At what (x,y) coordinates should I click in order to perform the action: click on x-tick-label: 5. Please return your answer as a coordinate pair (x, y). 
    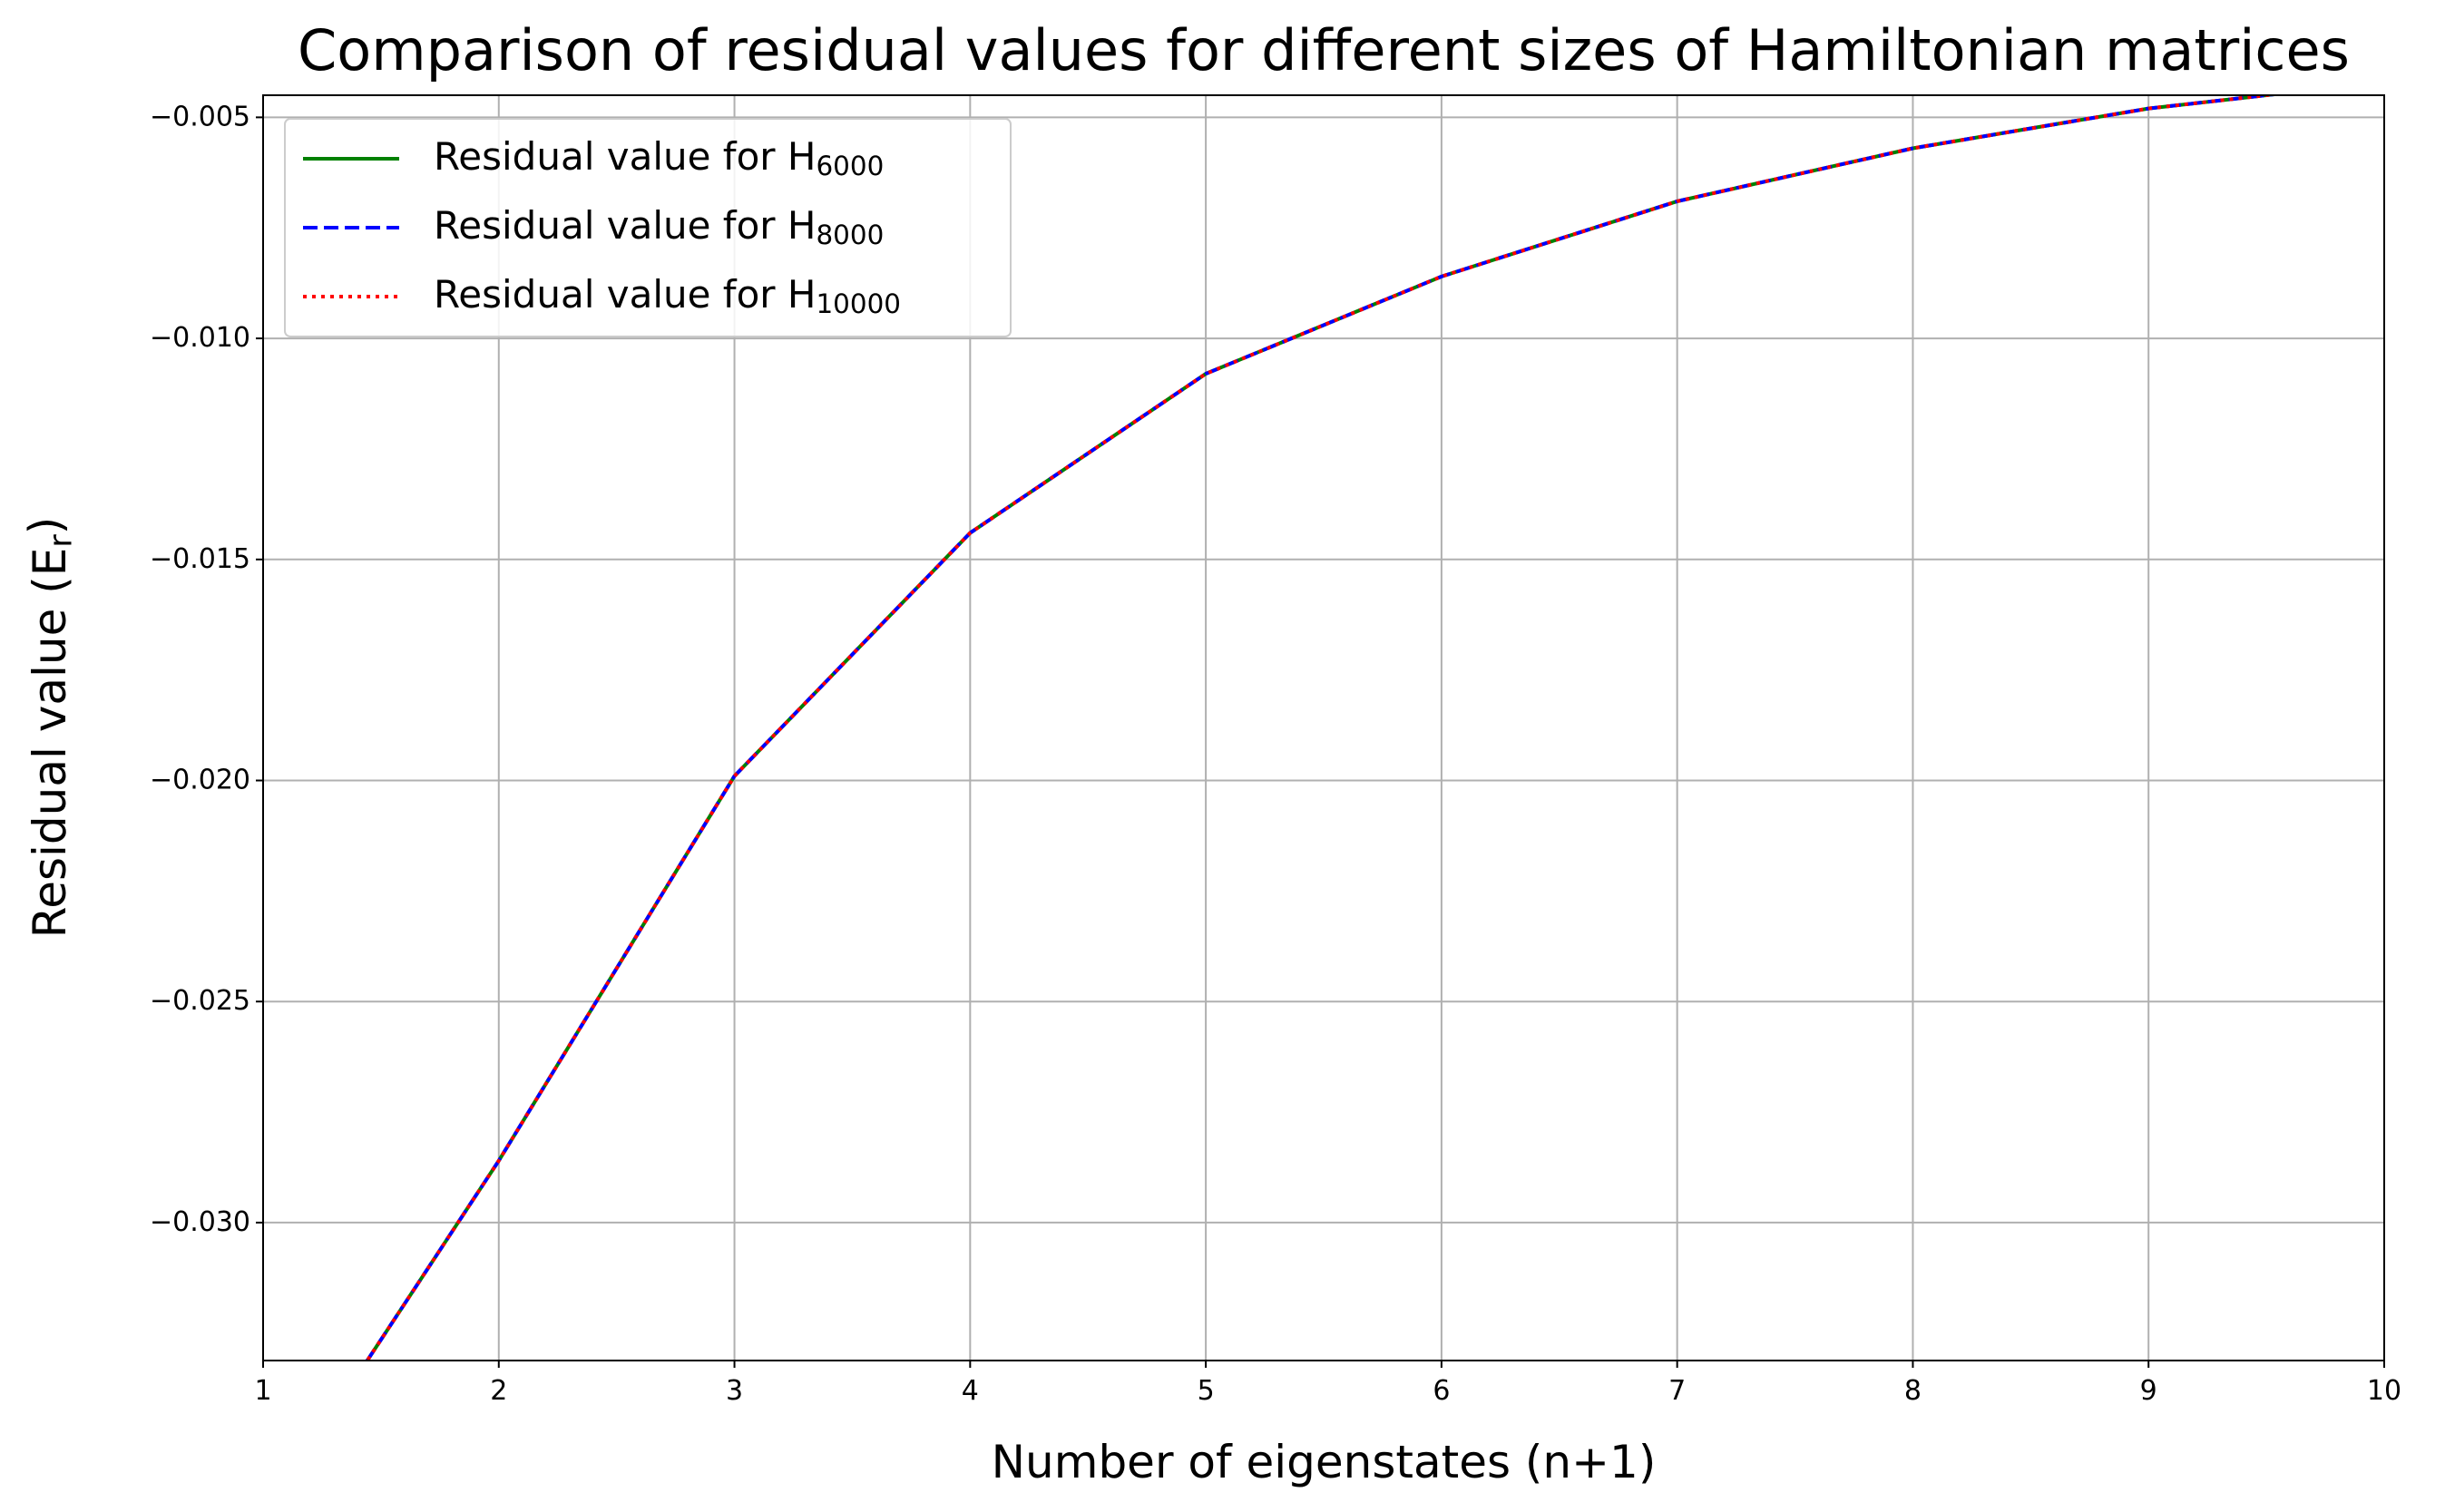
    Looking at the image, I should click on (1206, 1391).